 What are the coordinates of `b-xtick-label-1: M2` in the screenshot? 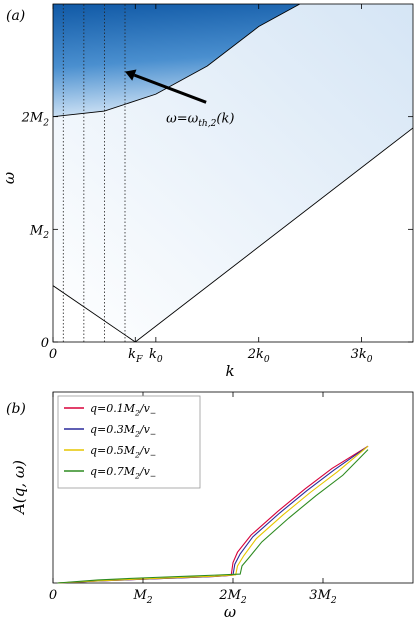 It's located at (142, 597).